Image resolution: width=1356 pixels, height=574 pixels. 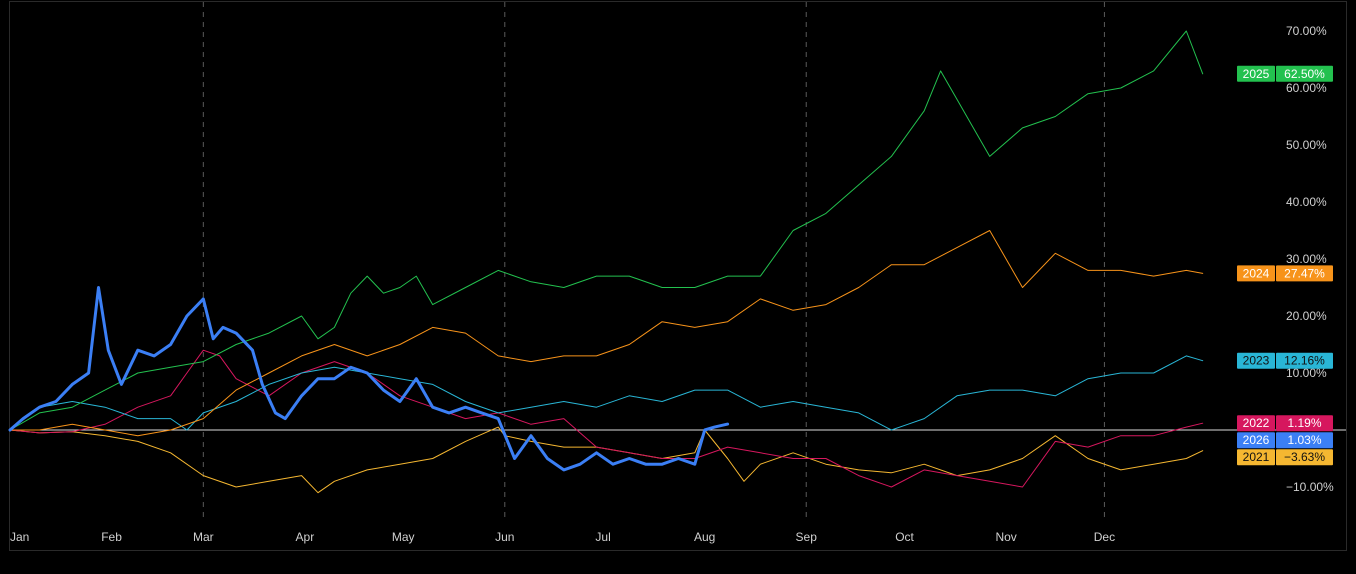 I want to click on legend-year-label: 2025, so click(x=1256, y=74).